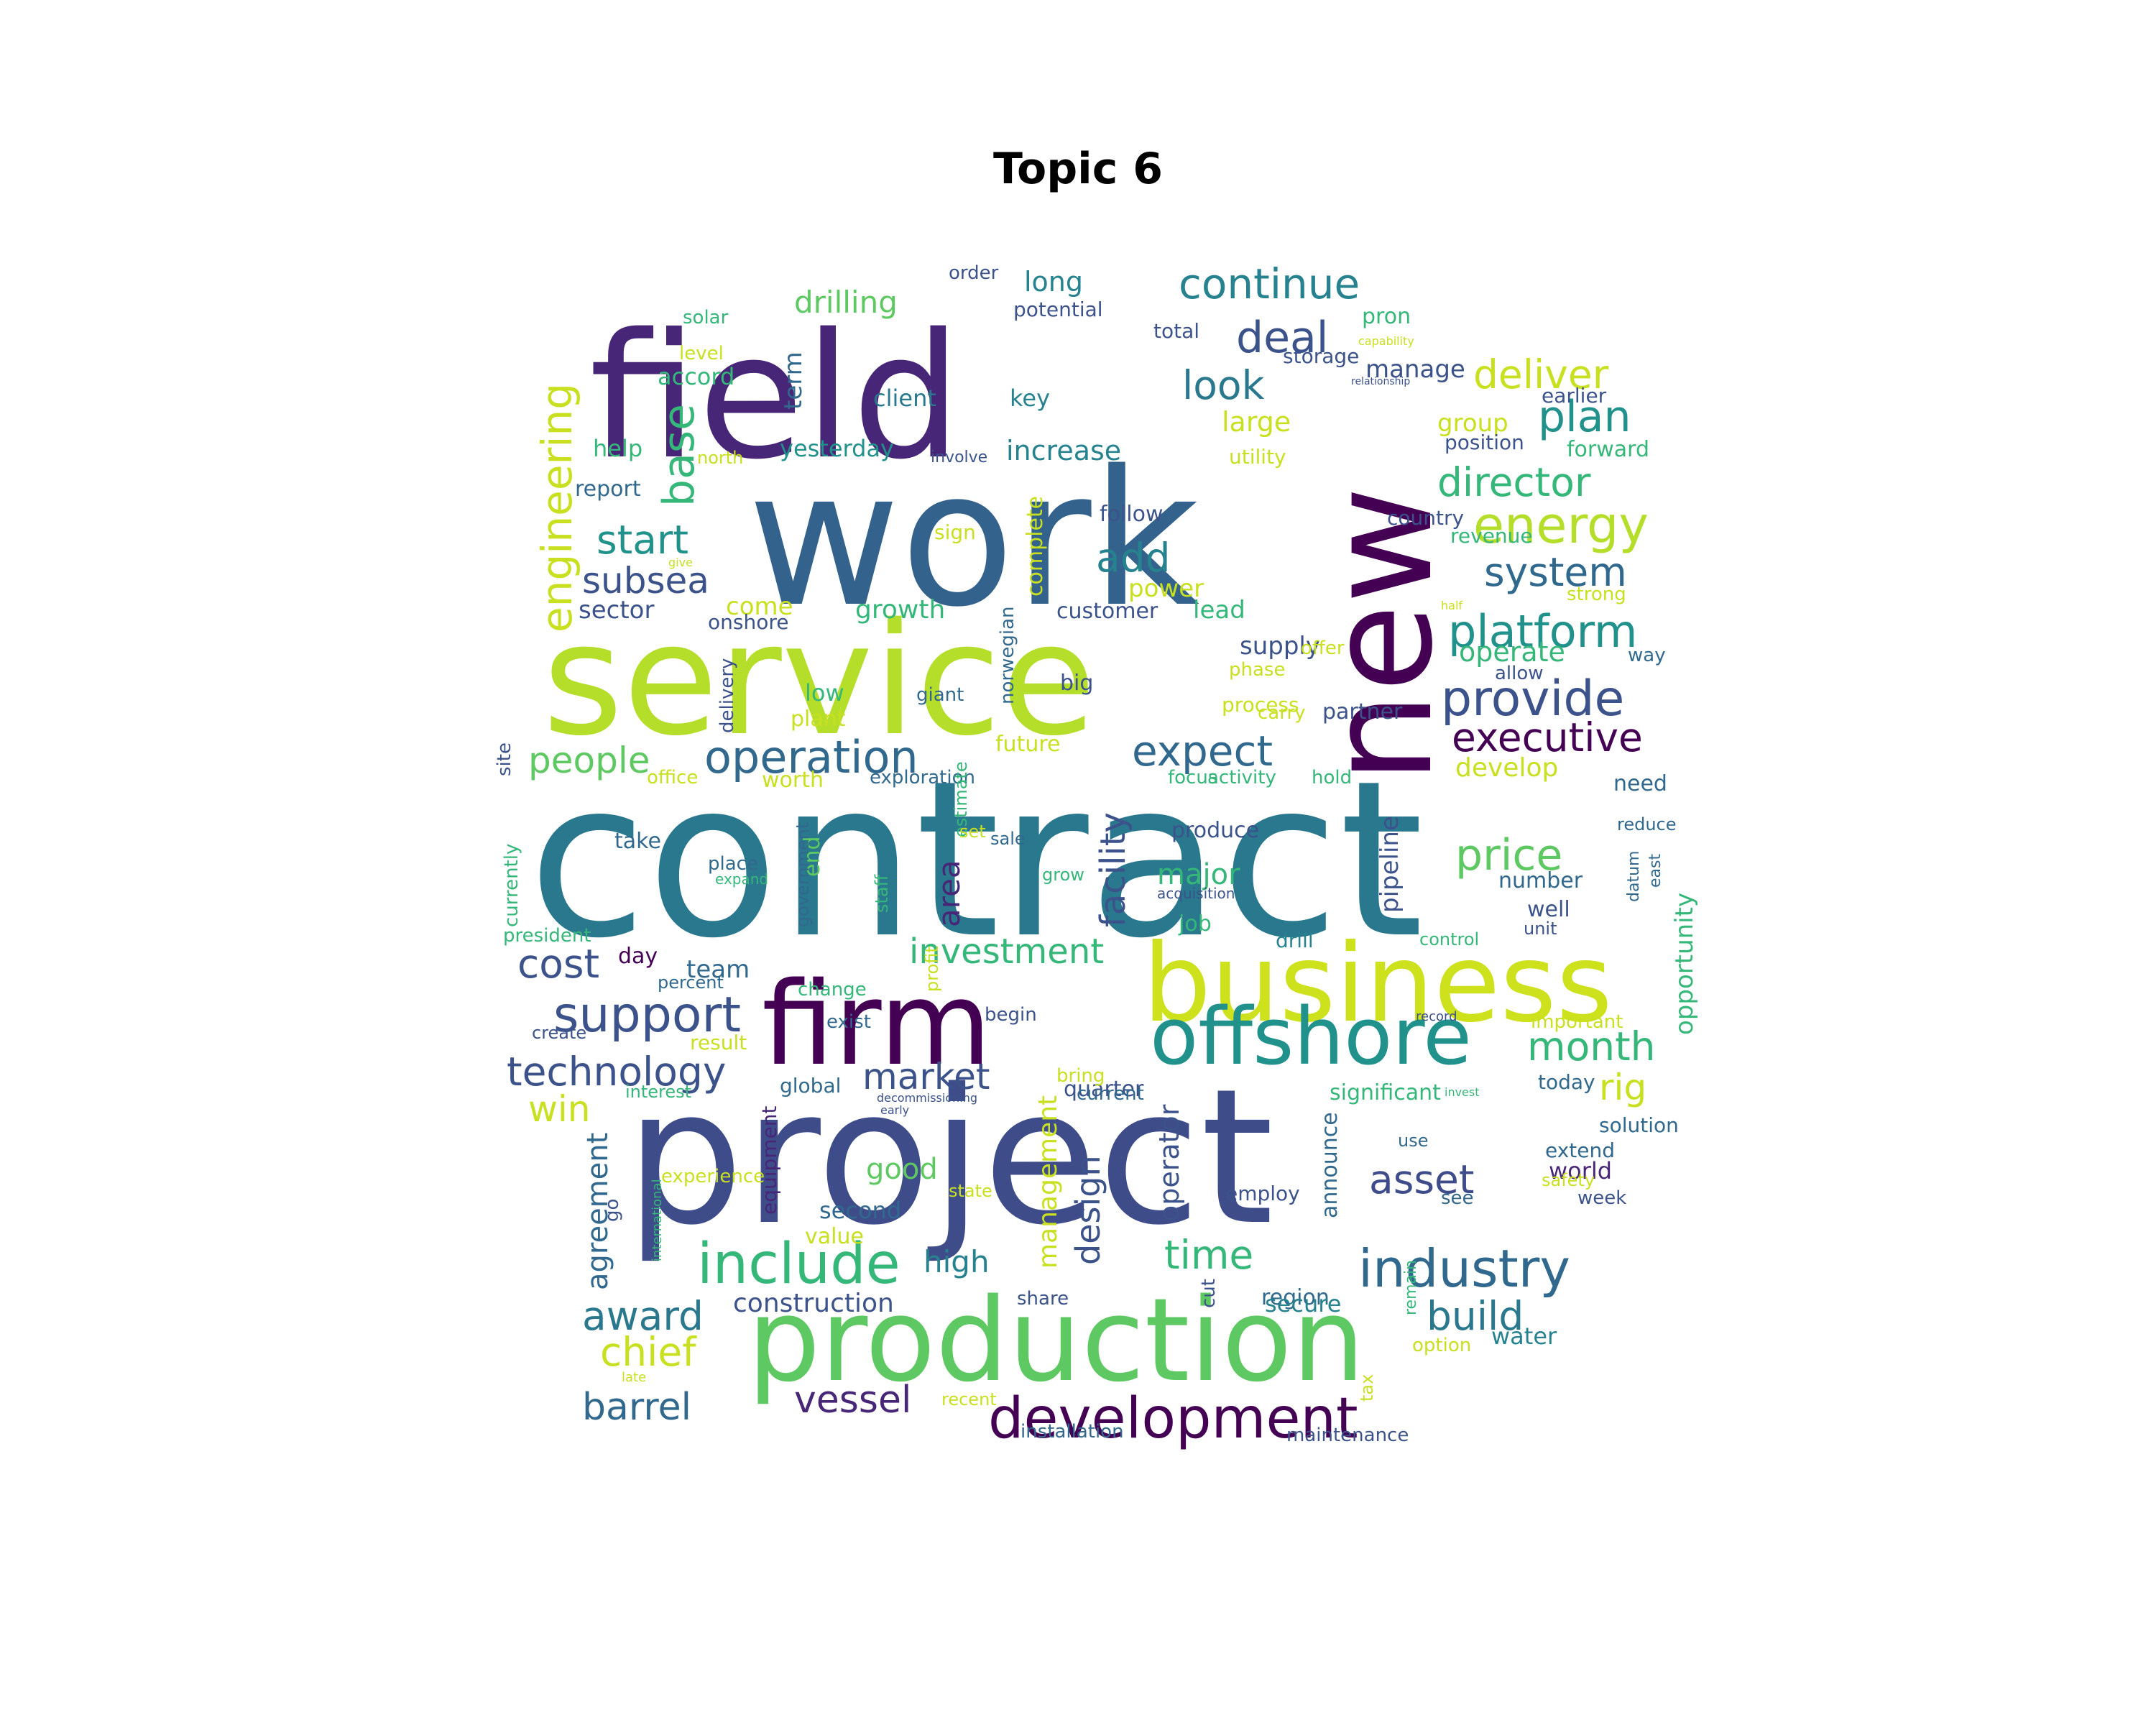 The image size is (2156, 1725). I want to click on word-region: region, so click(1296, 1297).